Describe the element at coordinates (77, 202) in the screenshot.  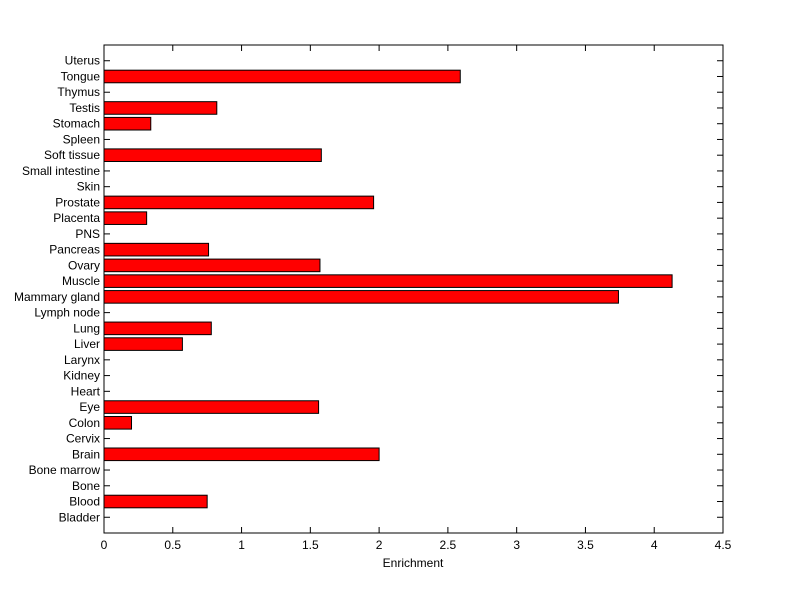
I see `y-tick-label: Prostate` at that location.